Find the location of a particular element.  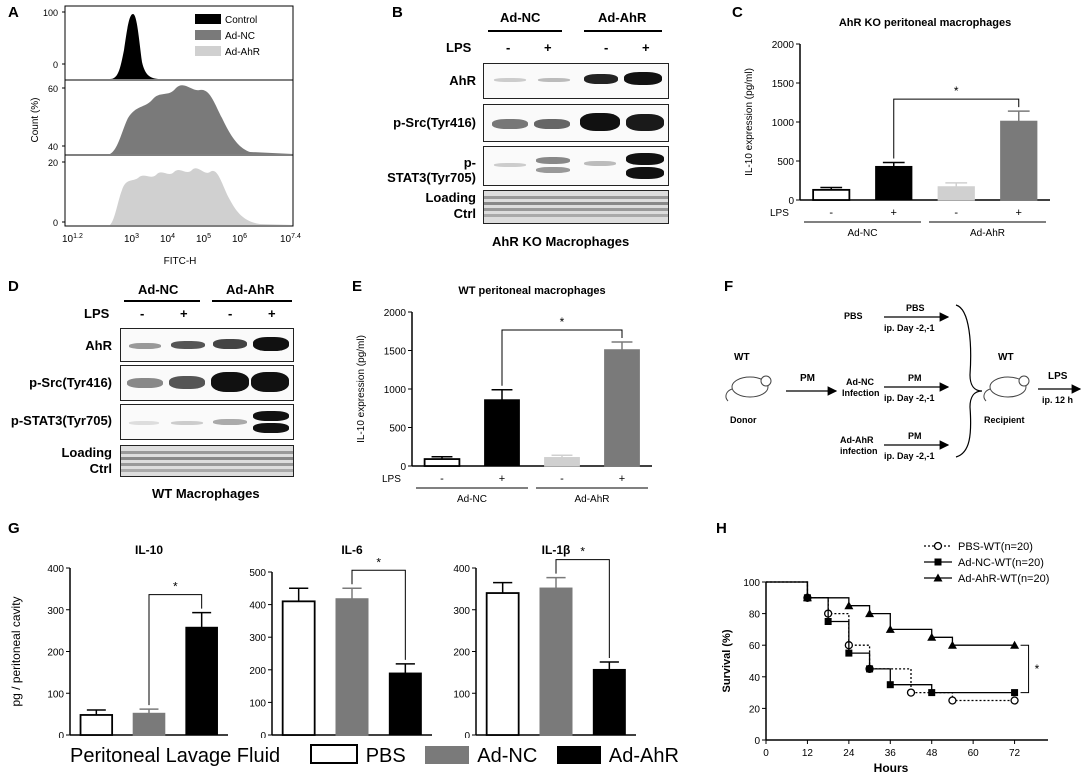

chart-title: WT peritoneal macrophages is located at coordinates (531, 291).